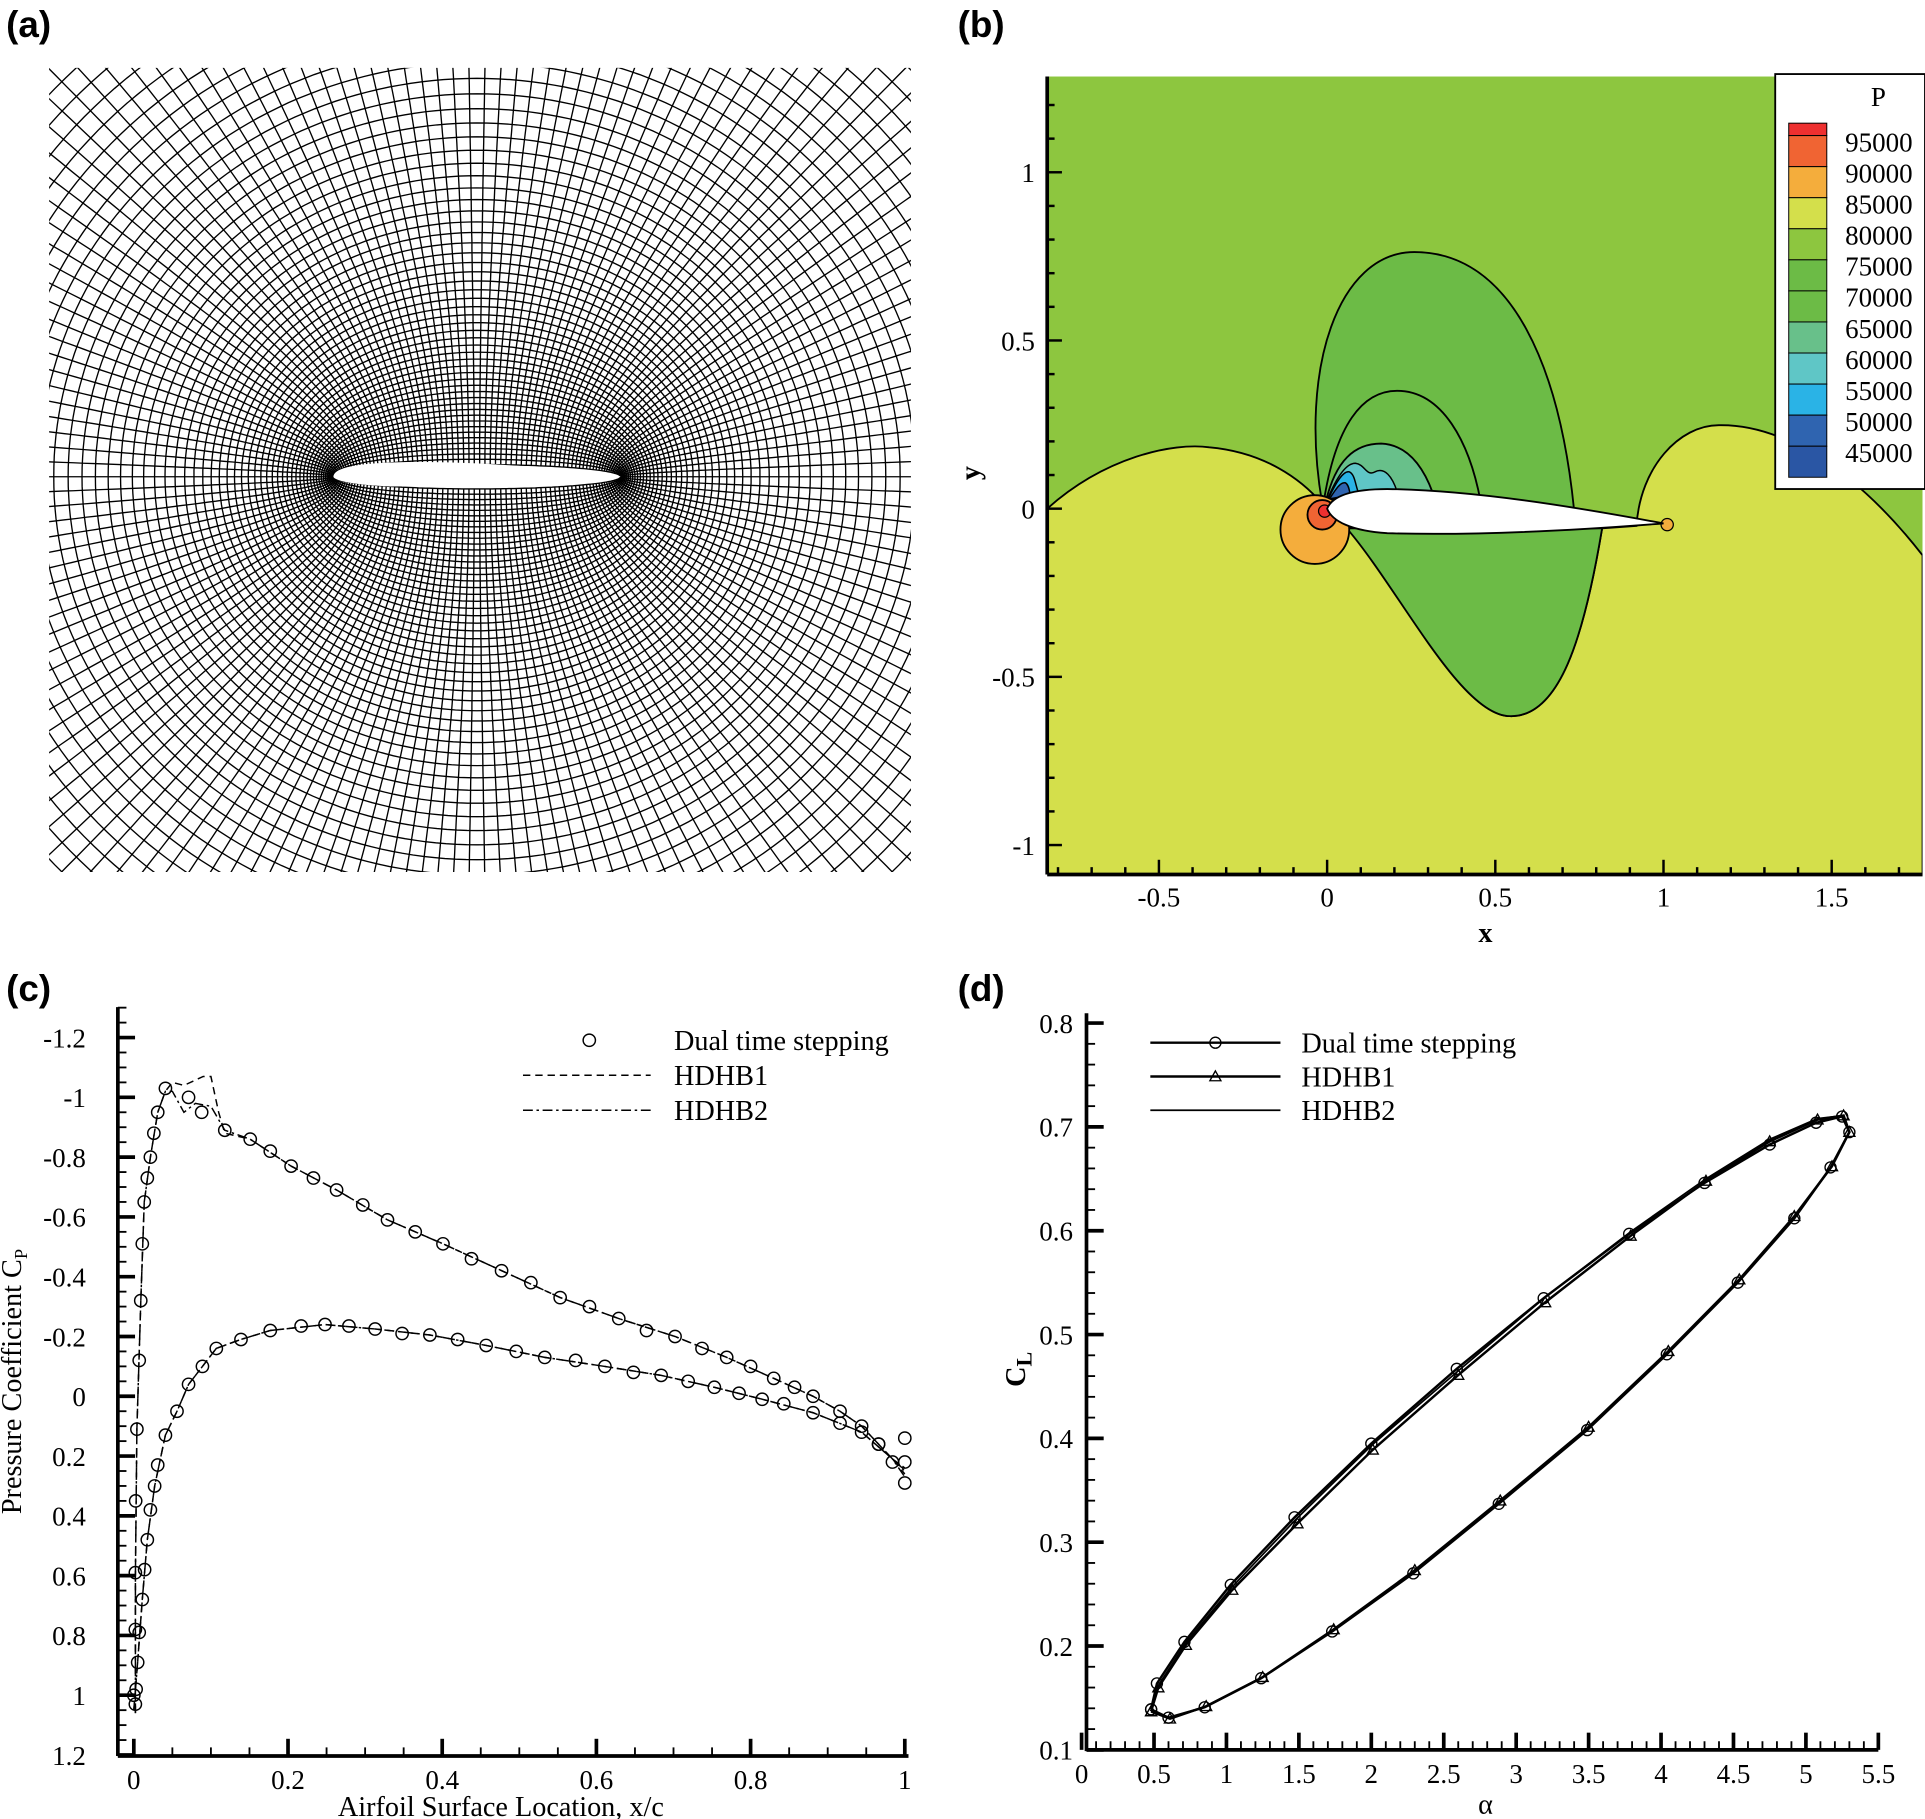  What do you see at coordinates (1879, 453) in the screenshot?
I see `legend-level-label: 45000` at bounding box center [1879, 453].